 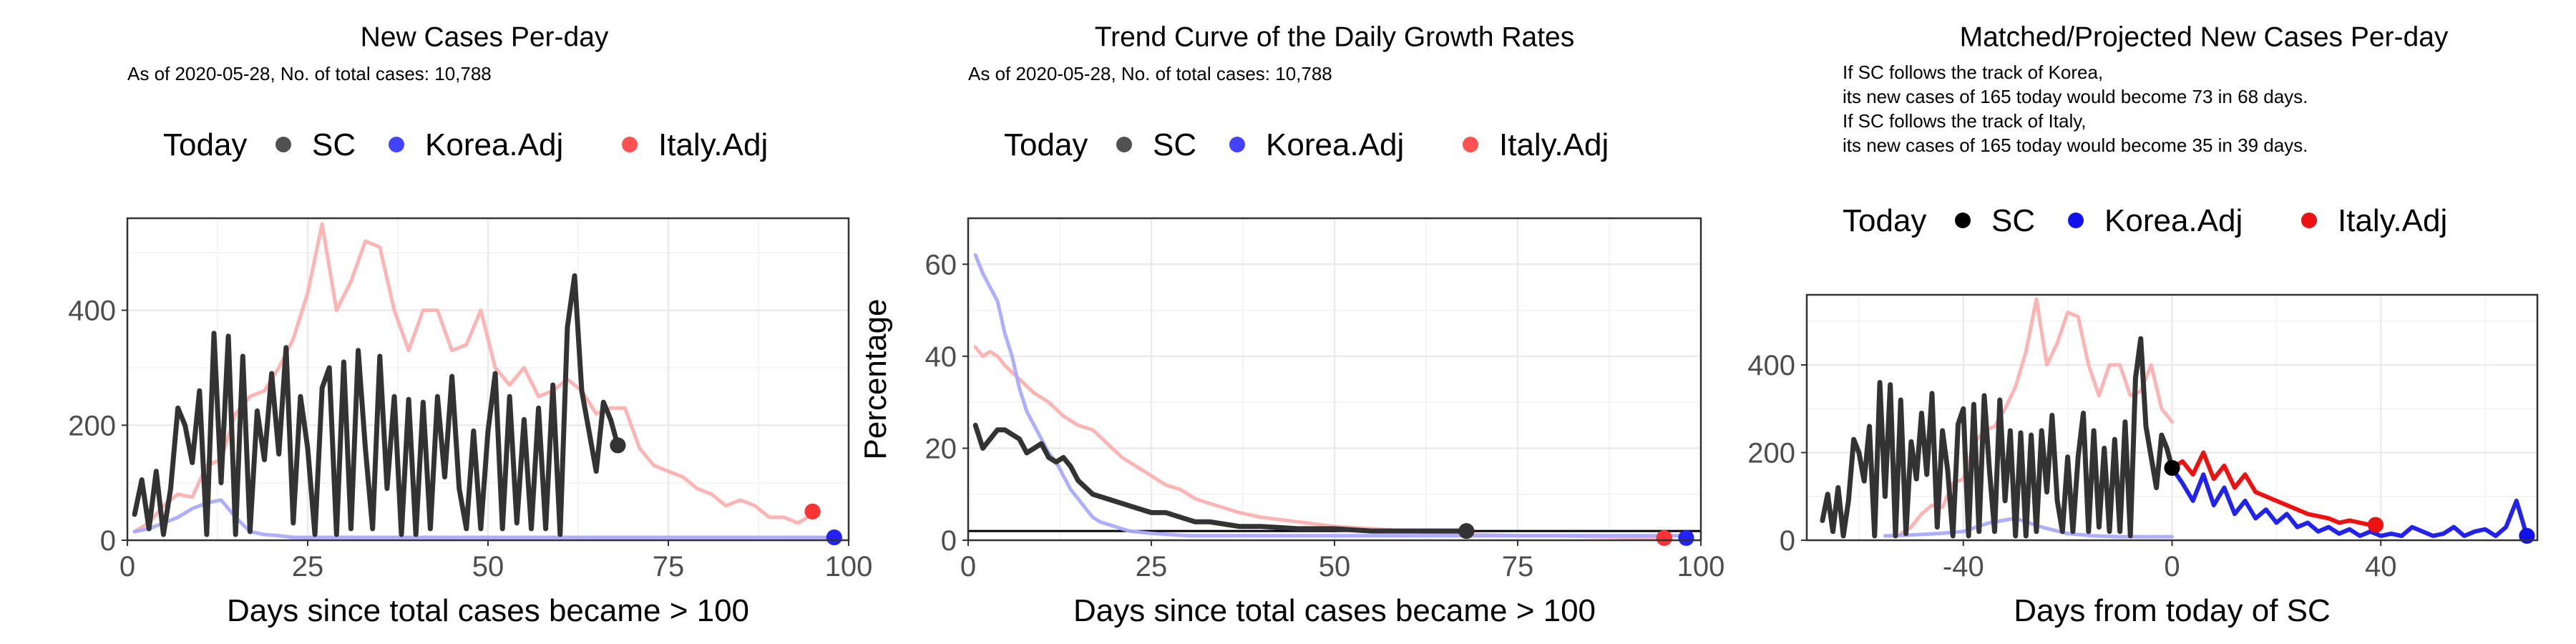 What do you see at coordinates (1965, 121) in the screenshot?
I see `chart-subtitle-line: If SC follows the track of Italy,` at bounding box center [1965, 121].